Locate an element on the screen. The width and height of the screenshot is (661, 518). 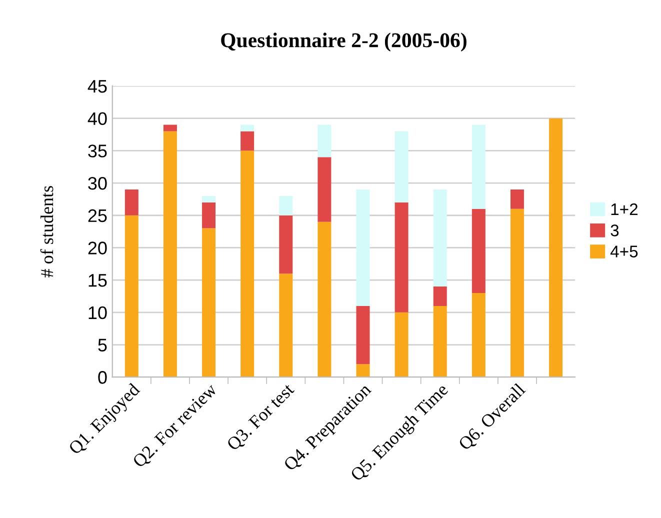
legend-label: 1+2 is located at coordinates (624, 209).